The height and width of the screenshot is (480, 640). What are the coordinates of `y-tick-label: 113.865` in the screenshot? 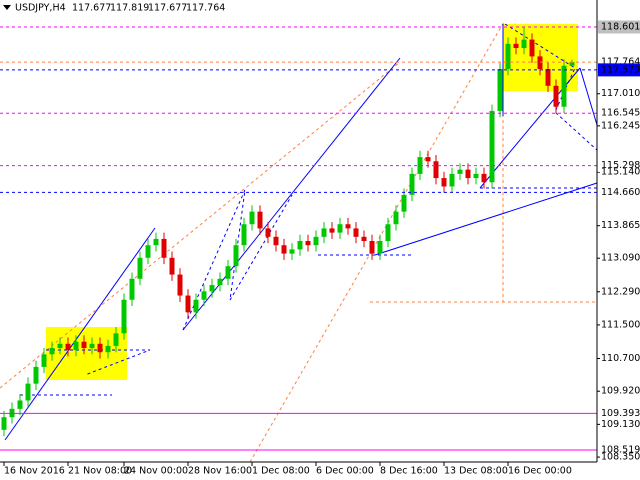 It's located at (620, 225).